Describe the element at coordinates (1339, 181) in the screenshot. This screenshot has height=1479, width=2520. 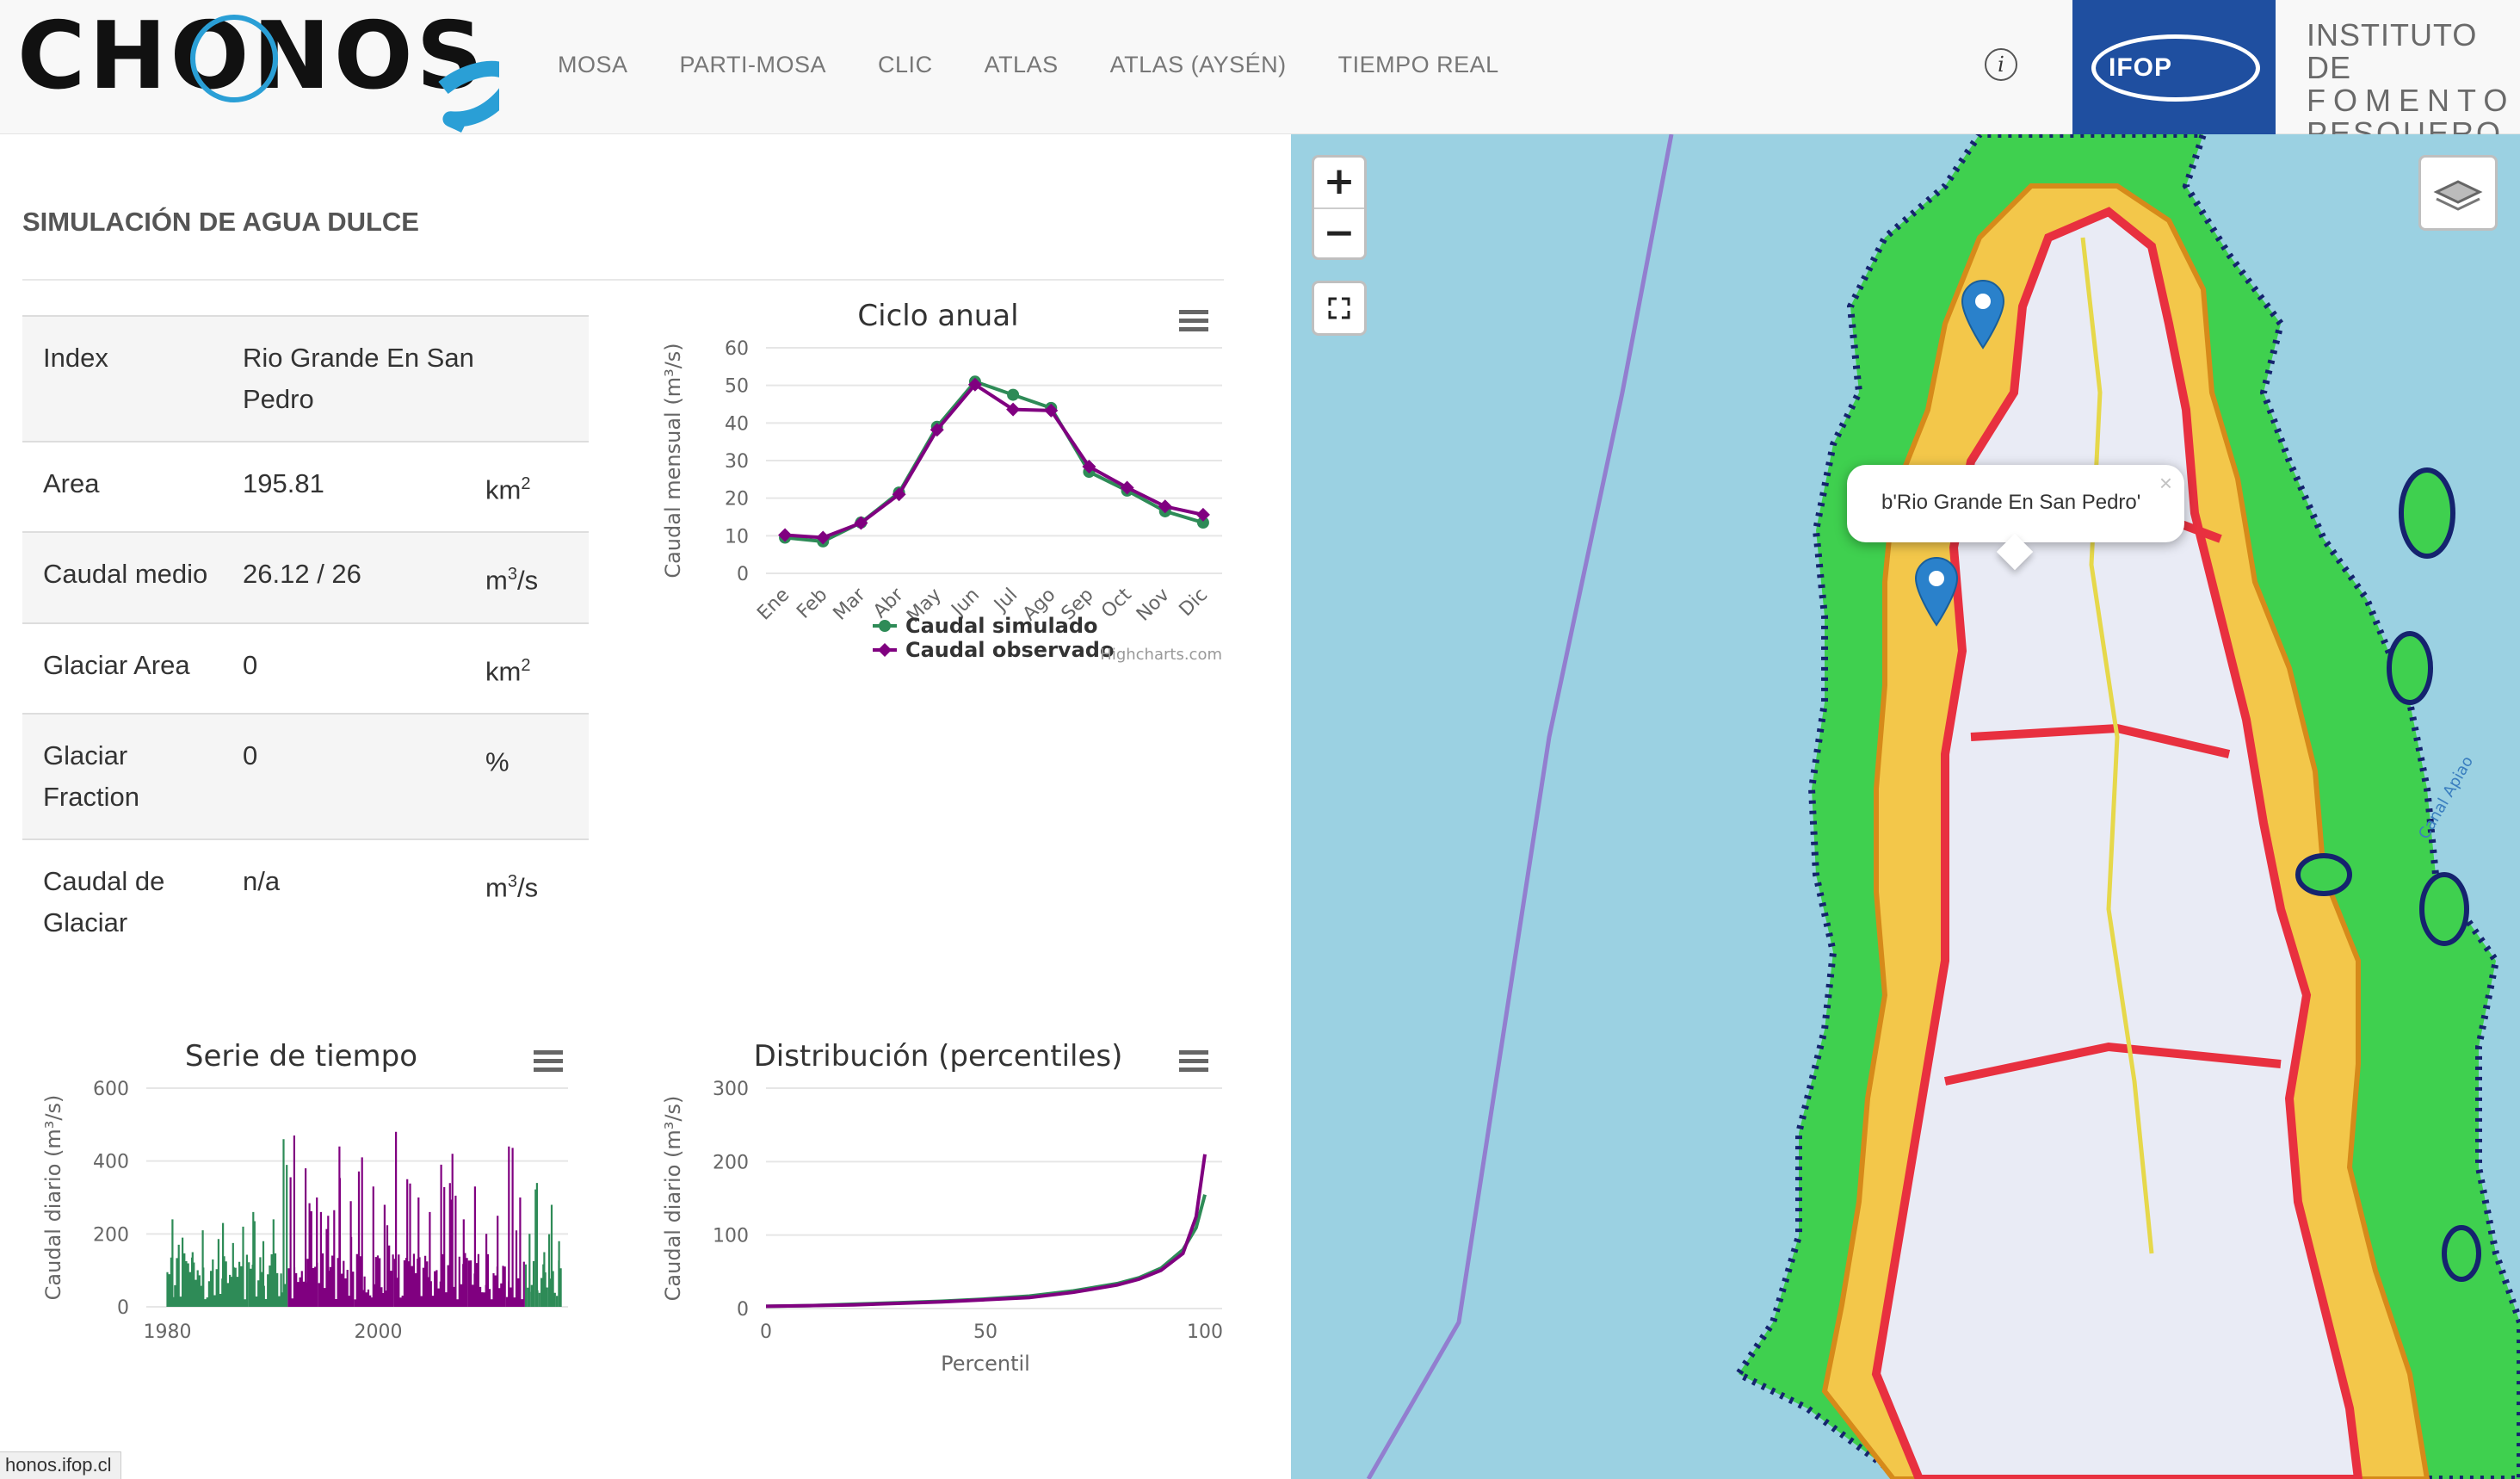
I see `zoom-in-button: +` at that location.